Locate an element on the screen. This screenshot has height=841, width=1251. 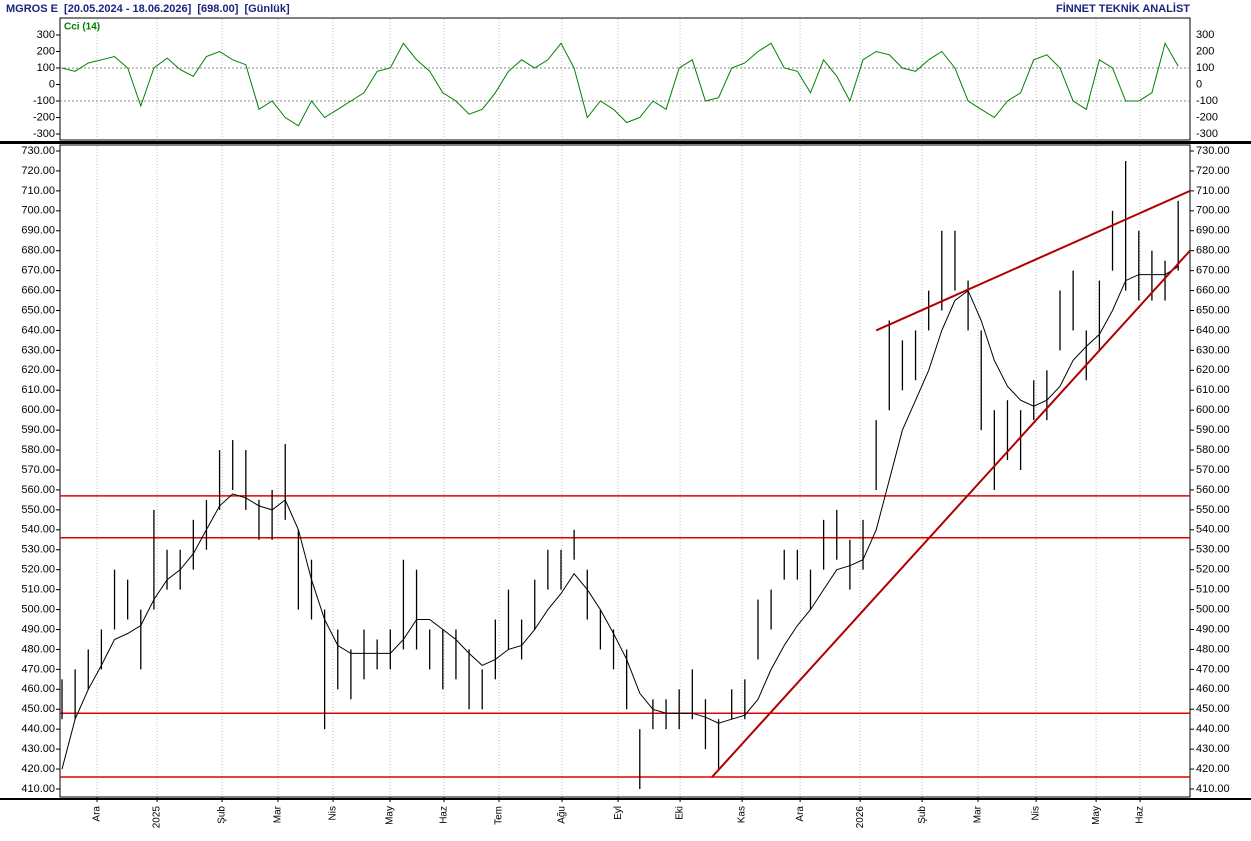
x-tick-label: Kas is located at coordinates (742, 814).